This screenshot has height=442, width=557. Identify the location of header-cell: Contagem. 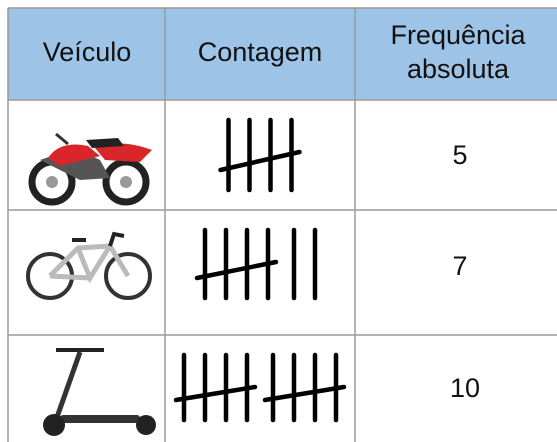
(260, 52).